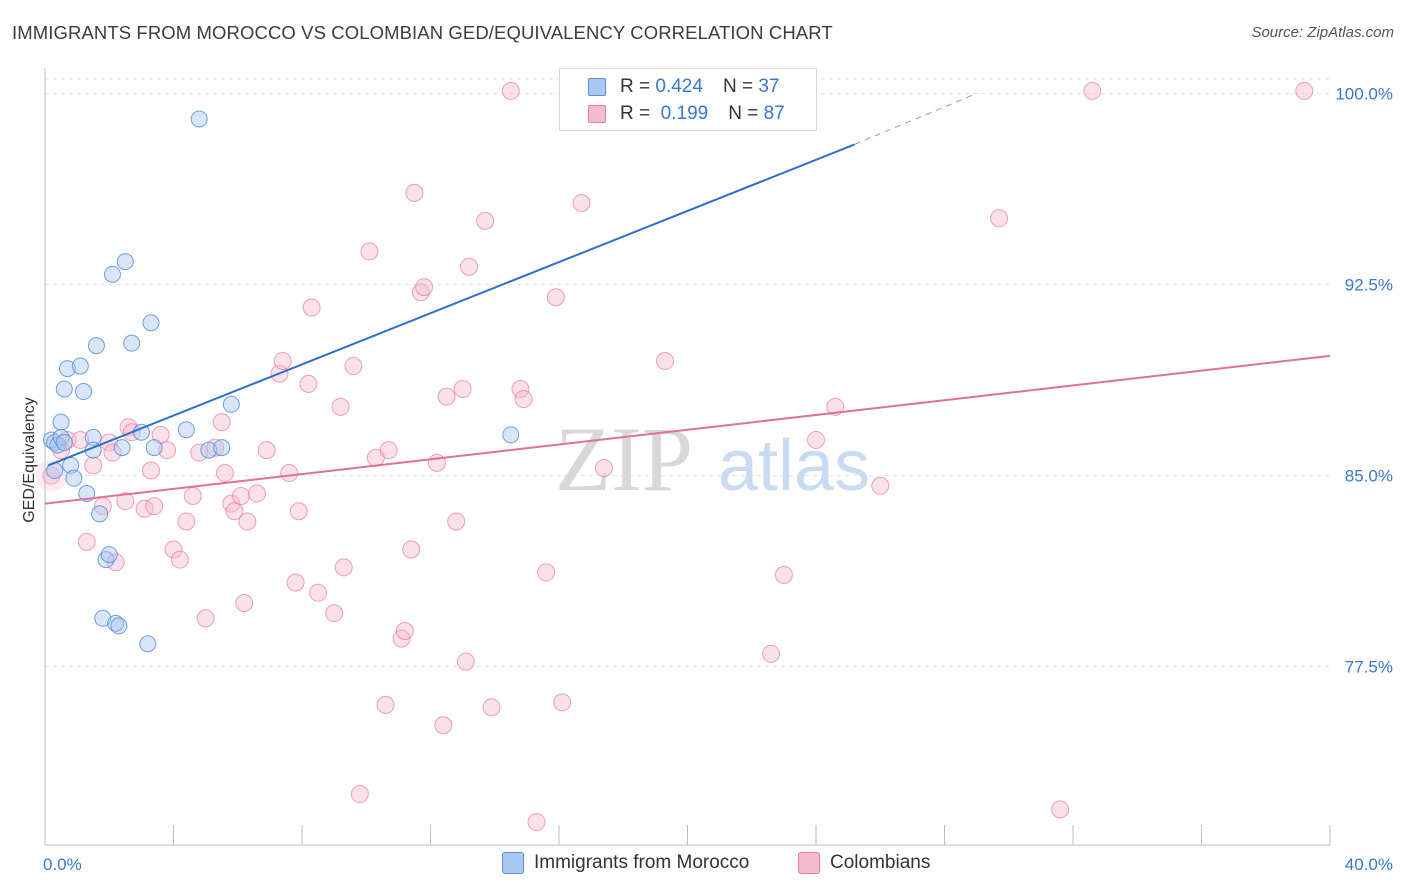 The width and height of the screenshot is (1406, 892). What do you see at coordinates (679, 86) in the screenshot?
I see `legend-r-value-morocco: 0.424` at bounding box center [679, 86].